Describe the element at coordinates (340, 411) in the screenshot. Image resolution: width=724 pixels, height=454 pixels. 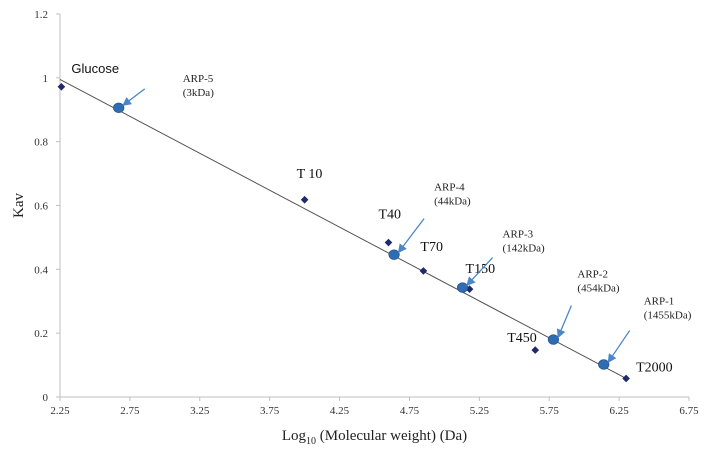
I see `x-tick-label: 4.25` at that location.